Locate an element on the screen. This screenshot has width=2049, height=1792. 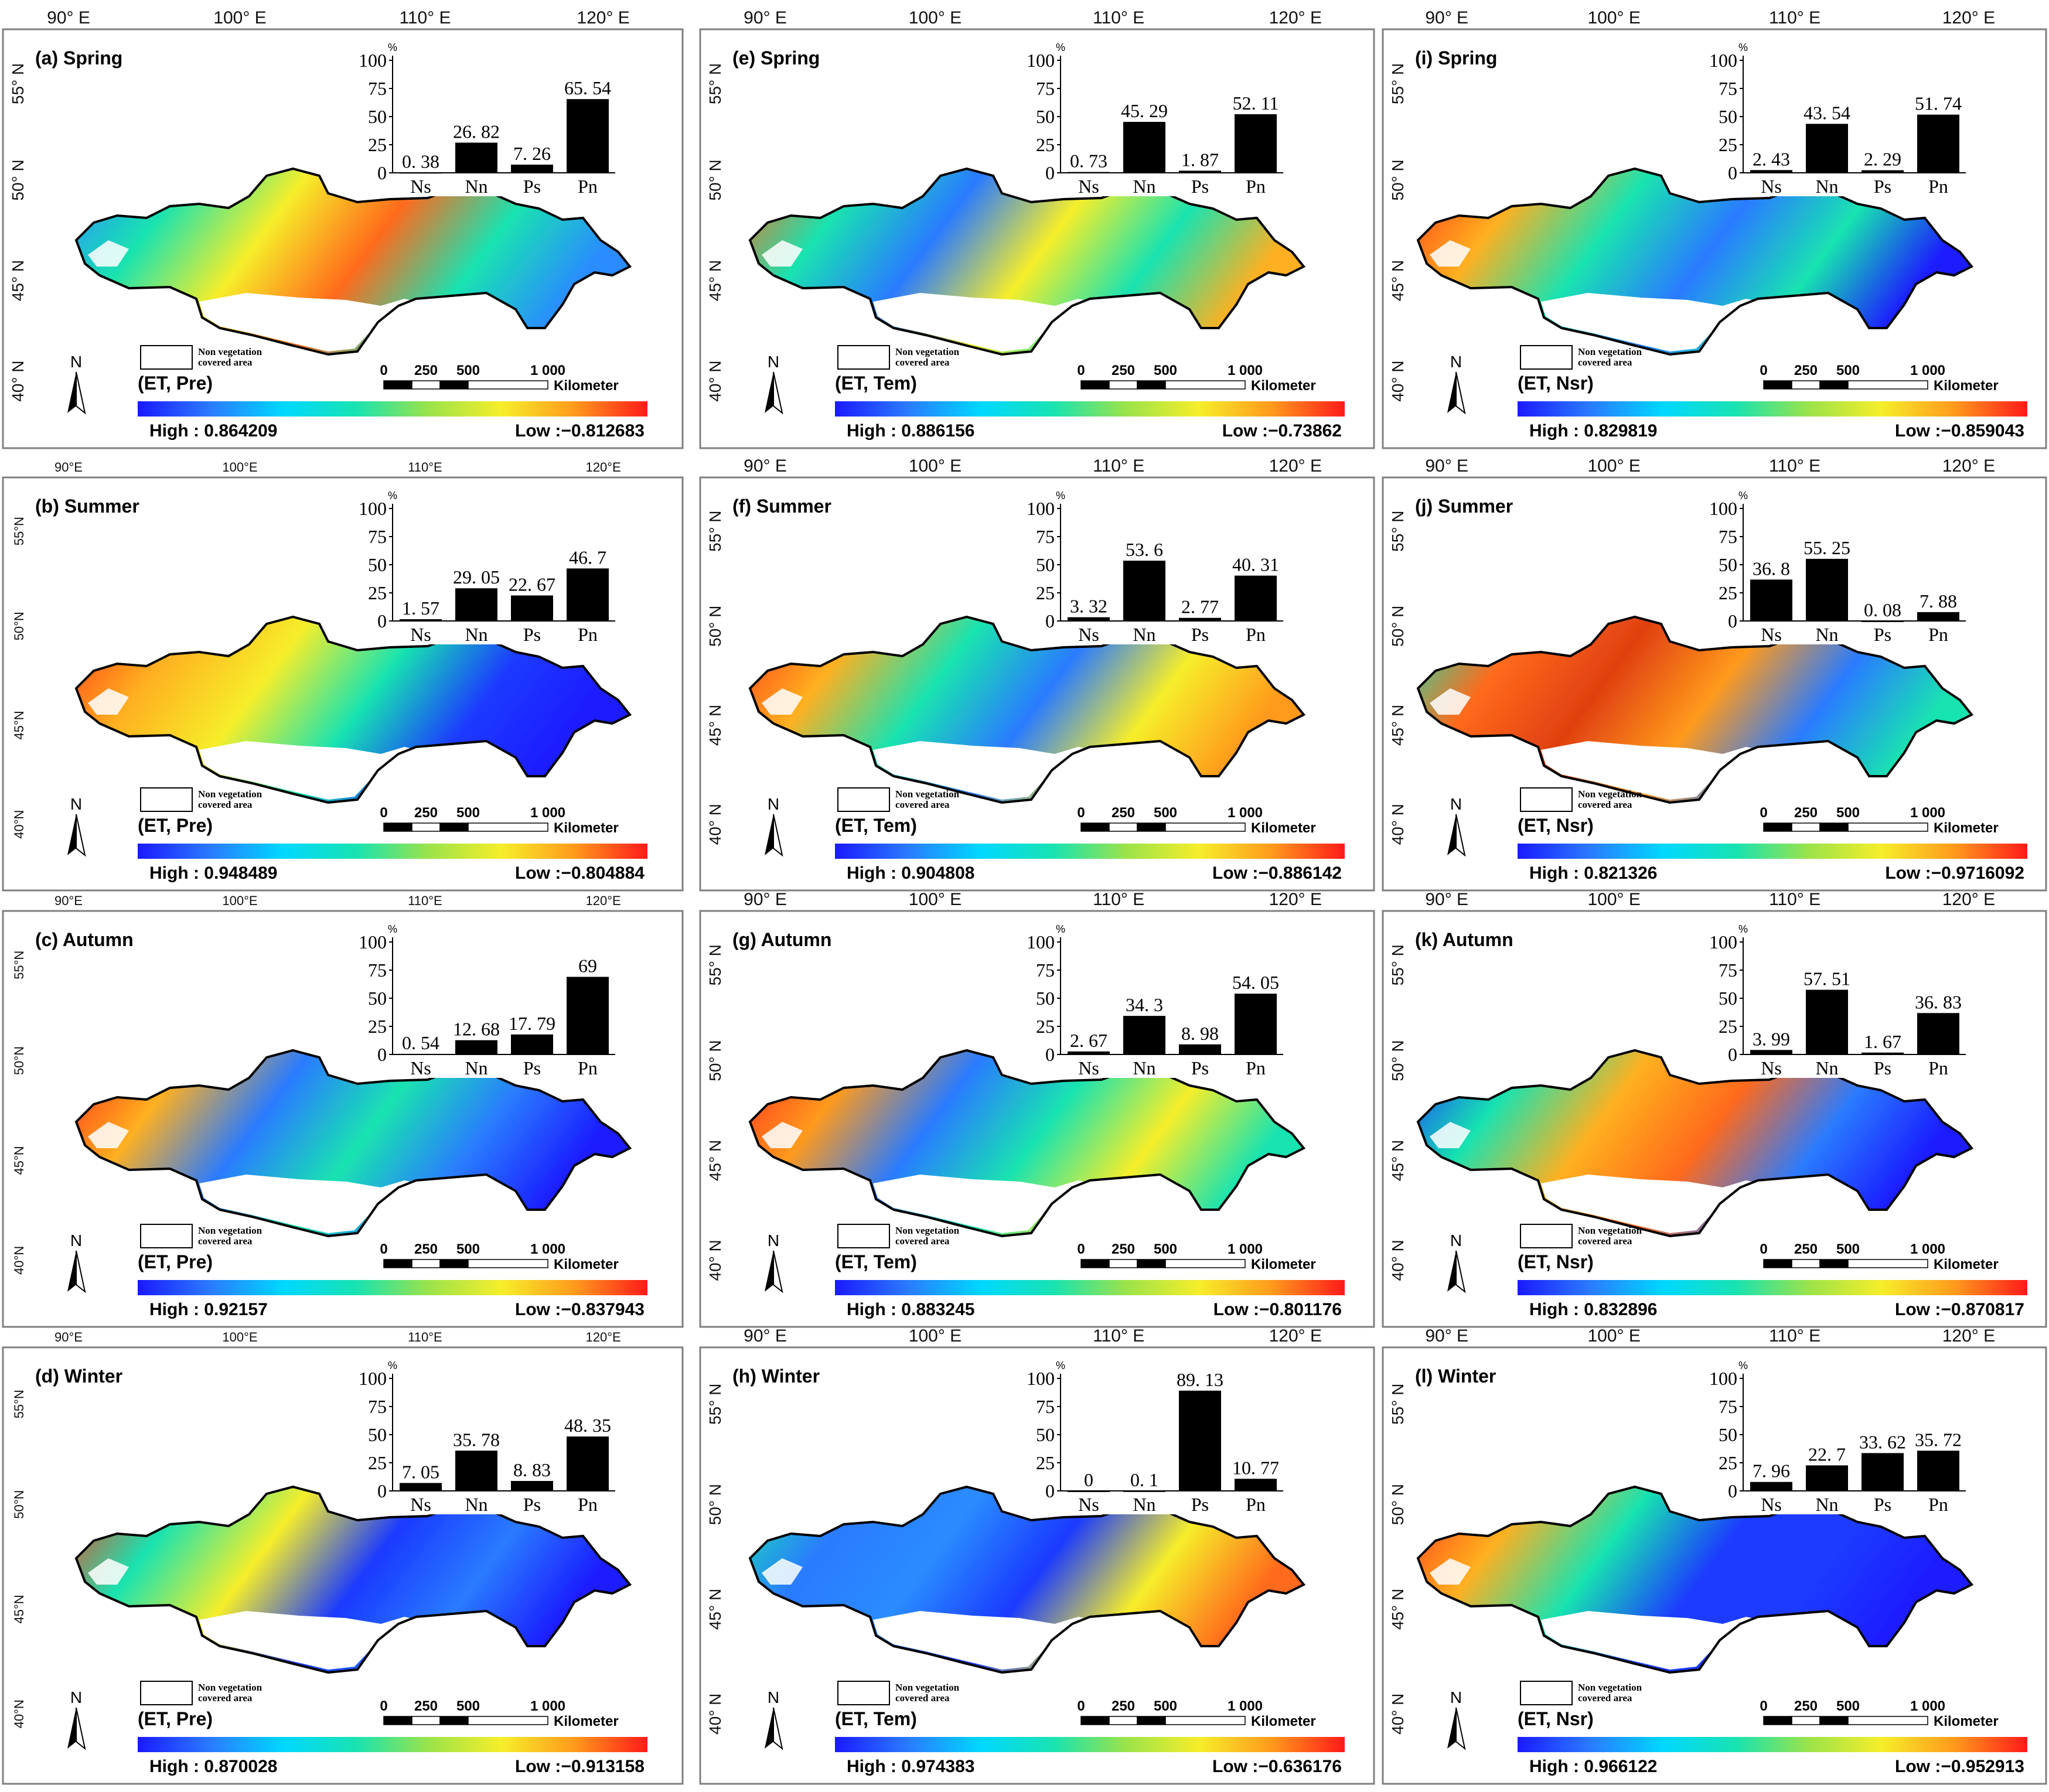
lat-tick-label: 40°N is located at coordinates (19, 1713).